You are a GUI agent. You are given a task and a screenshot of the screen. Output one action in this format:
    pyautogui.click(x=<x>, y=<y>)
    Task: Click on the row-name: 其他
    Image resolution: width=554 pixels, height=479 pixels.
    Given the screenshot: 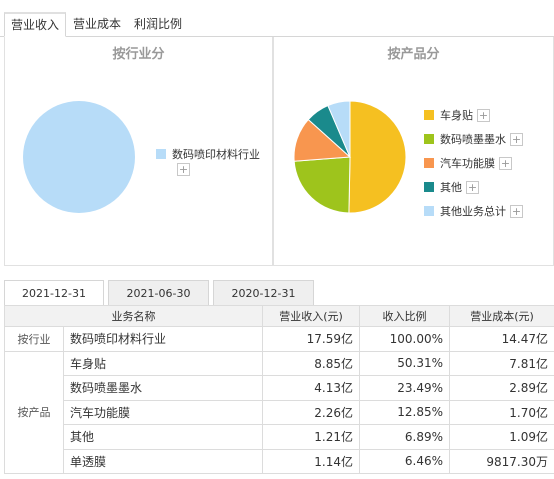 What is the action you would take?
    pyautogui.click(x=163, y=437)
    